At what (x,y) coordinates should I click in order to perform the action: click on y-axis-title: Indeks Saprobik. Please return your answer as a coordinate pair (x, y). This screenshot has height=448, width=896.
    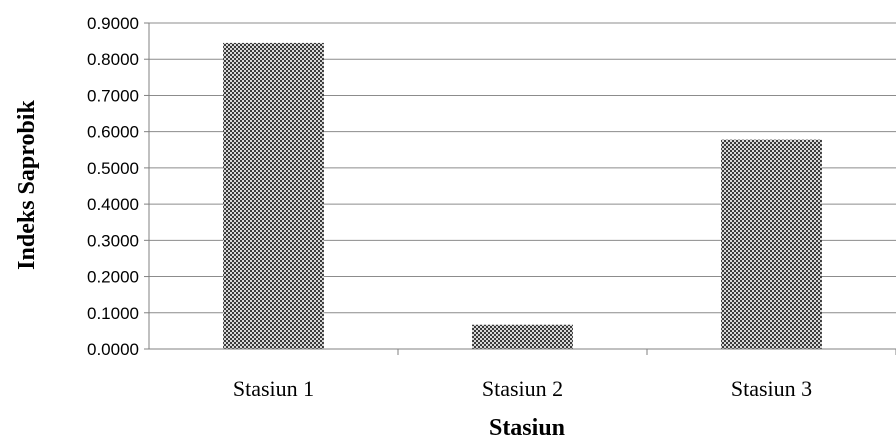
    Looking at the image, I should click on (27, 185).